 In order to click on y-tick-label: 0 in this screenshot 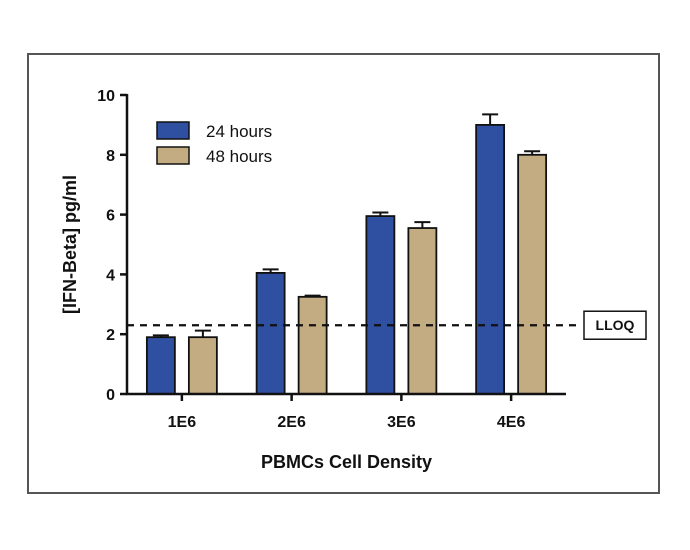, I will do `click(110, 395)`.